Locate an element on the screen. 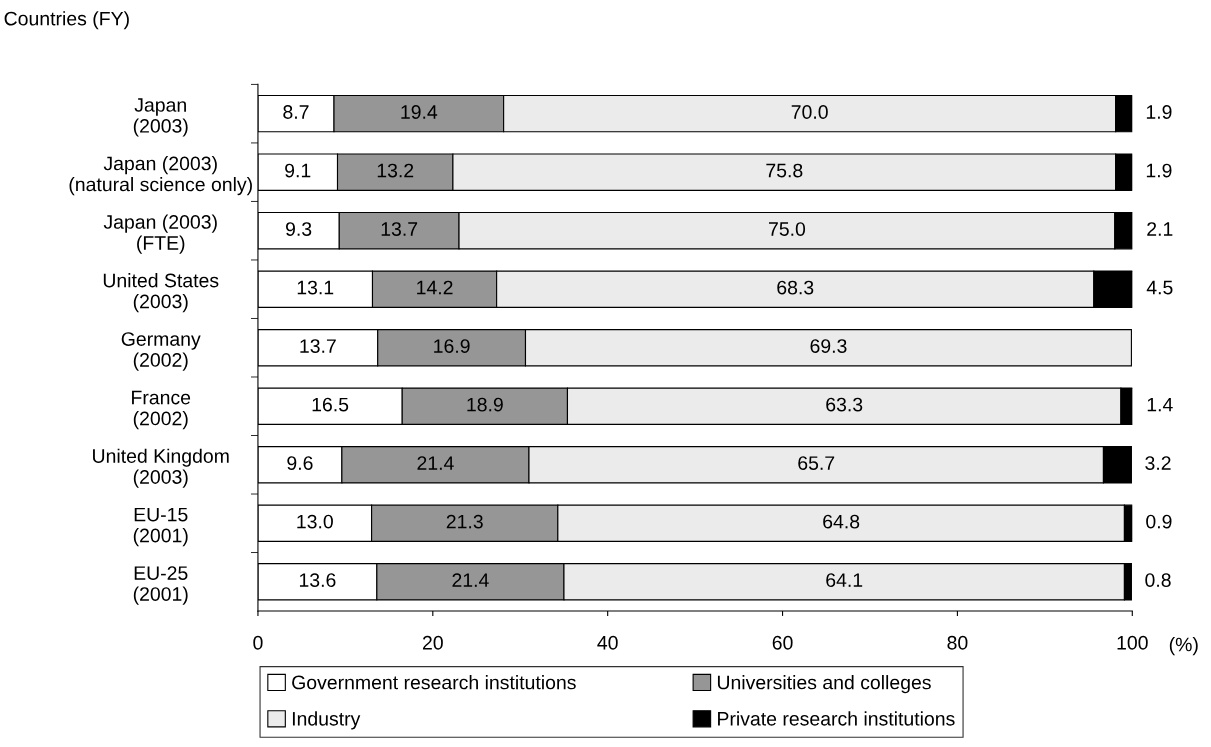 This screenshot has height=747, width=1211. data-label: 13.0 is located at coordinates (315, 521).